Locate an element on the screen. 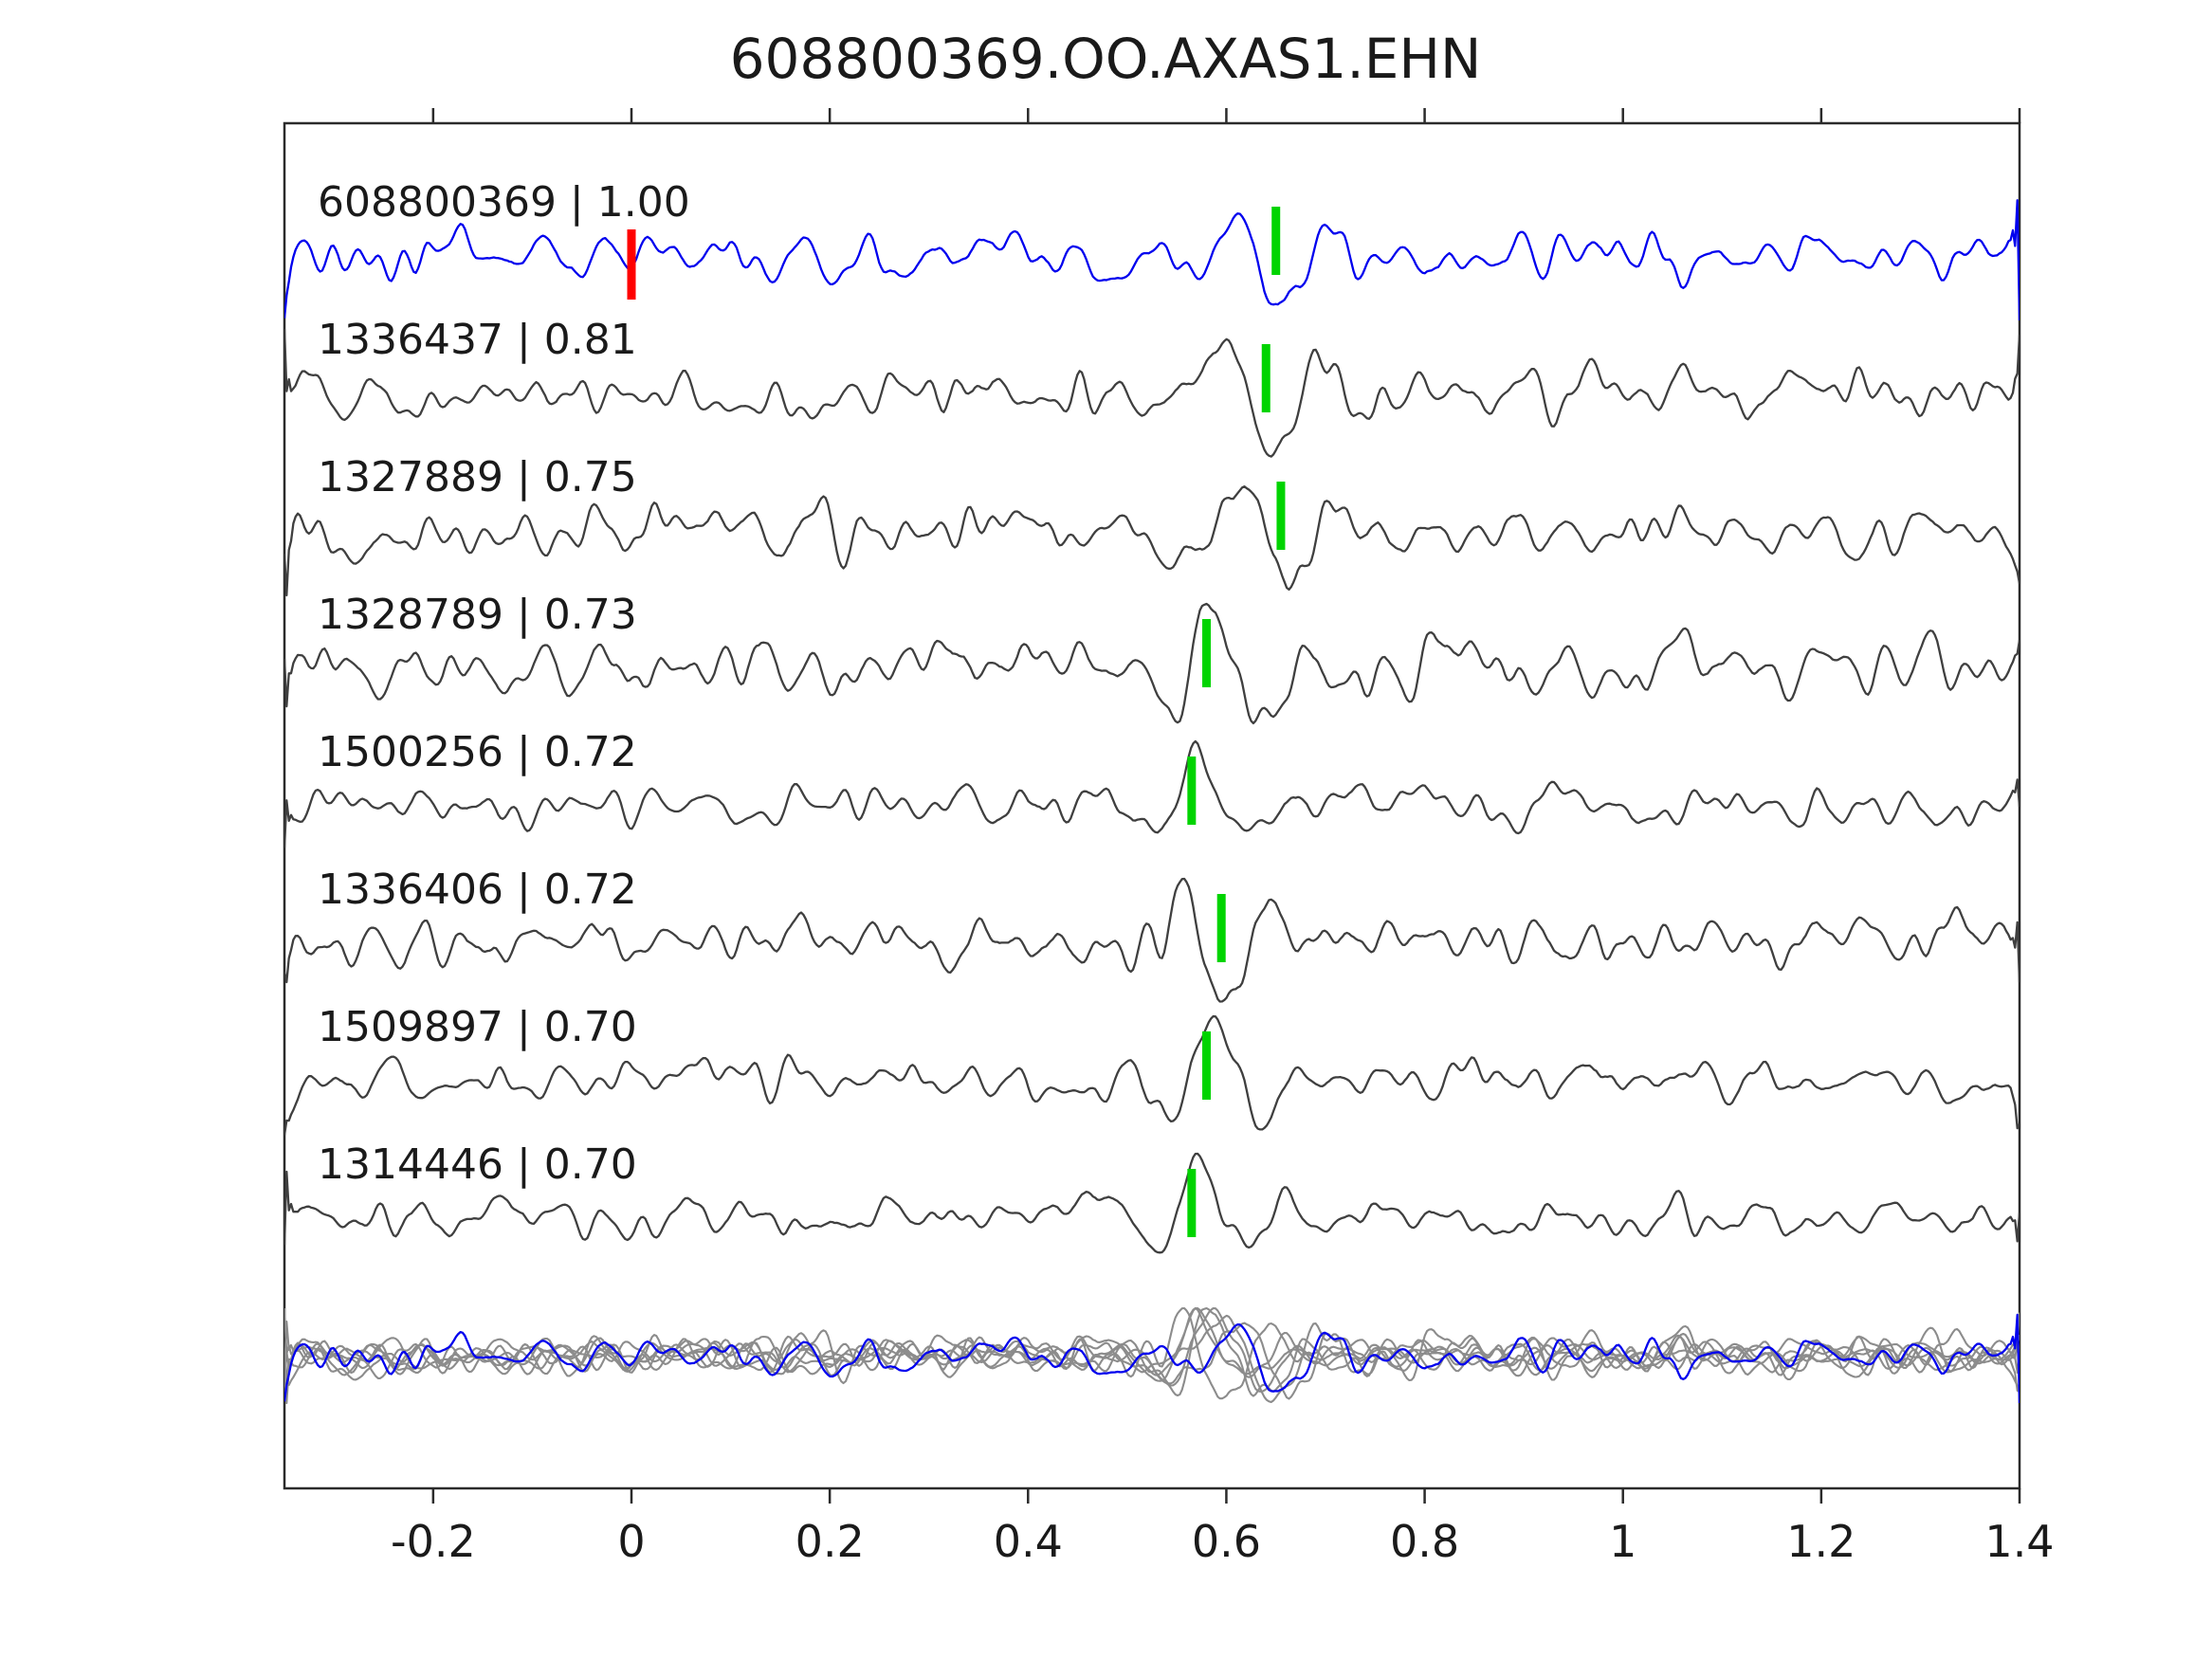 This screenshot has width=2212, height=1659. trace-label-1327889: 1327889 | 0.75 is located at coordinates (477, 477).